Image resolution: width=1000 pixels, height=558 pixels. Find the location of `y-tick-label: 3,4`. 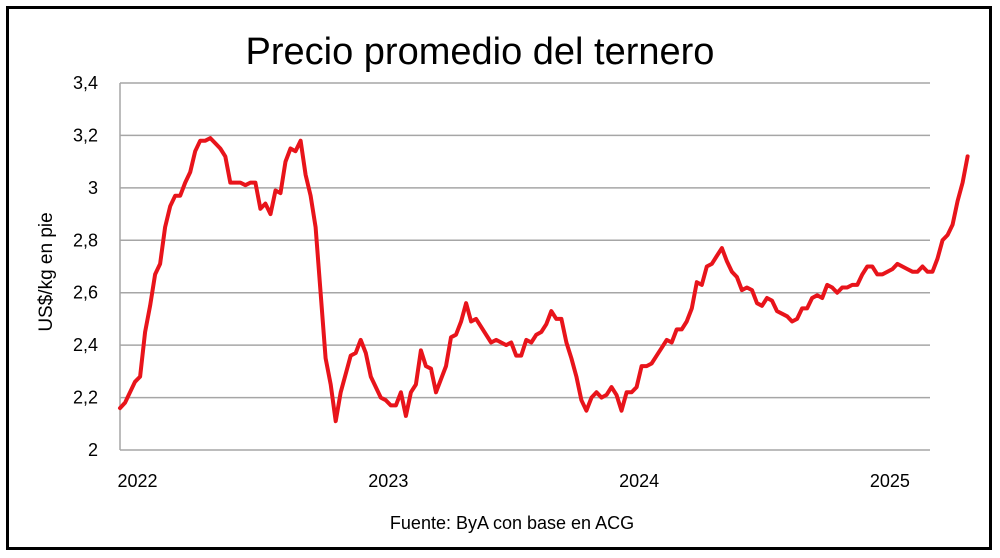

y-tick-label: 3,4 is located at coordinates (85, 83).